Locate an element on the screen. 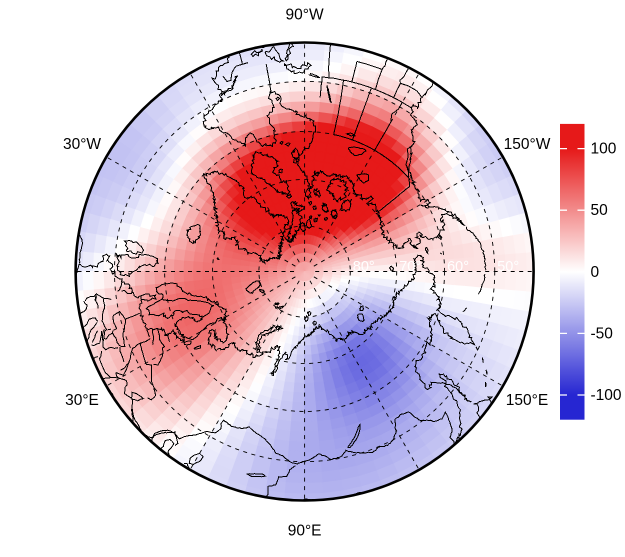 The width and height of the screenshot is (625, 557). svg-text: 90°W is located at coordinates (305, 15).